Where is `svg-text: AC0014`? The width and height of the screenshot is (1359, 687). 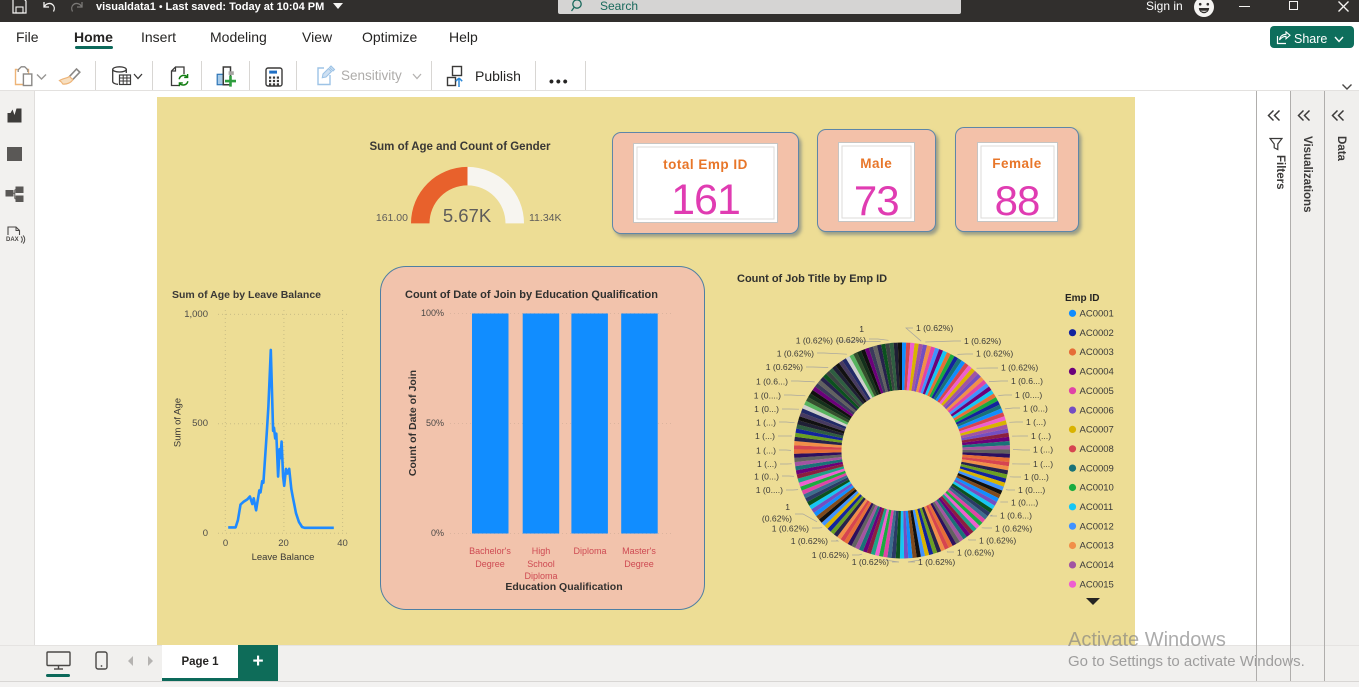 svg-text: AC0014 is located at coordinates (1097, 565).